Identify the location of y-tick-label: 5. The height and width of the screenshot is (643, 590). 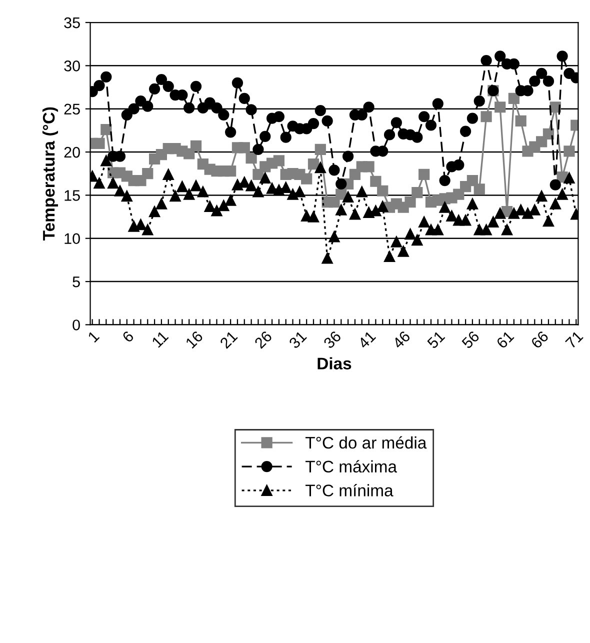
(76, 282).